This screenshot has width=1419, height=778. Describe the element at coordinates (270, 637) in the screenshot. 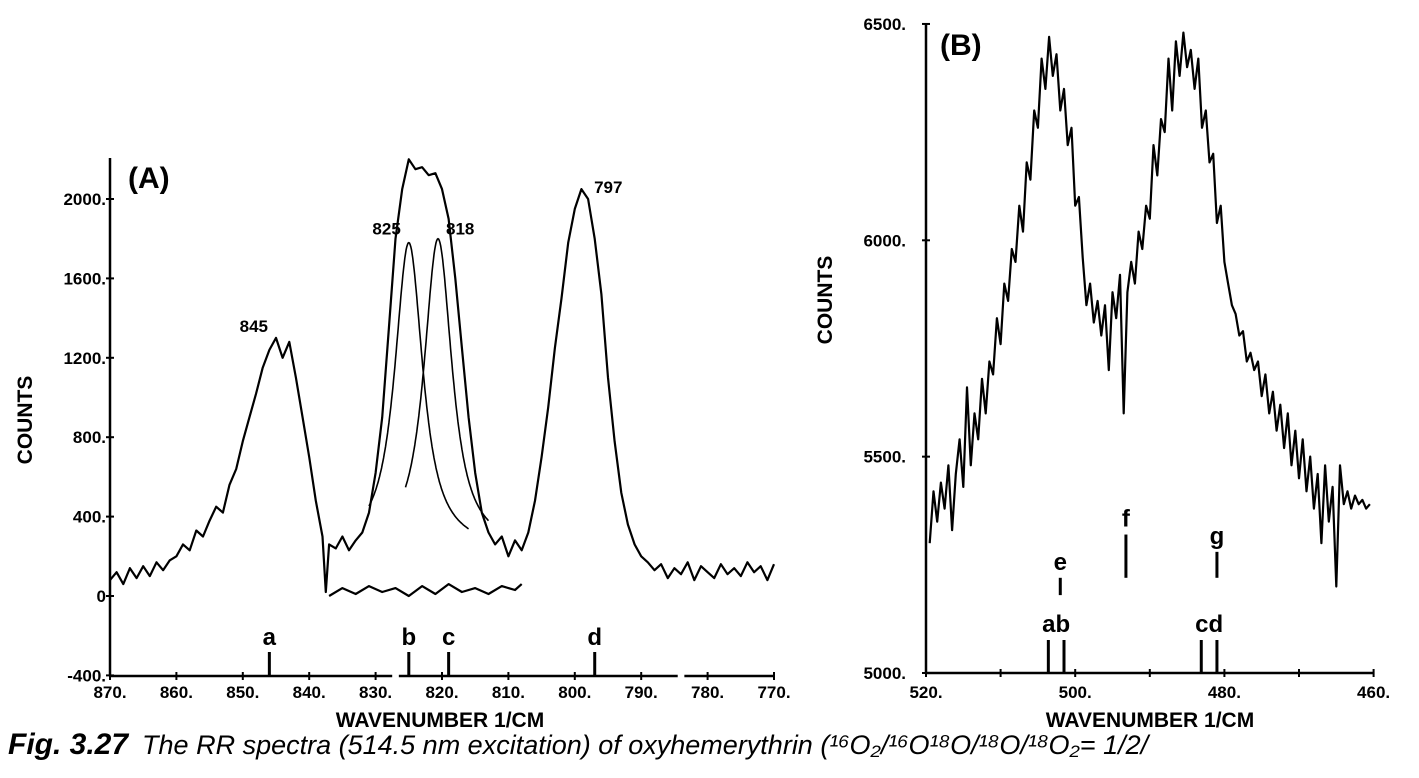

I see `panel-a-stick-label: a` at that location.